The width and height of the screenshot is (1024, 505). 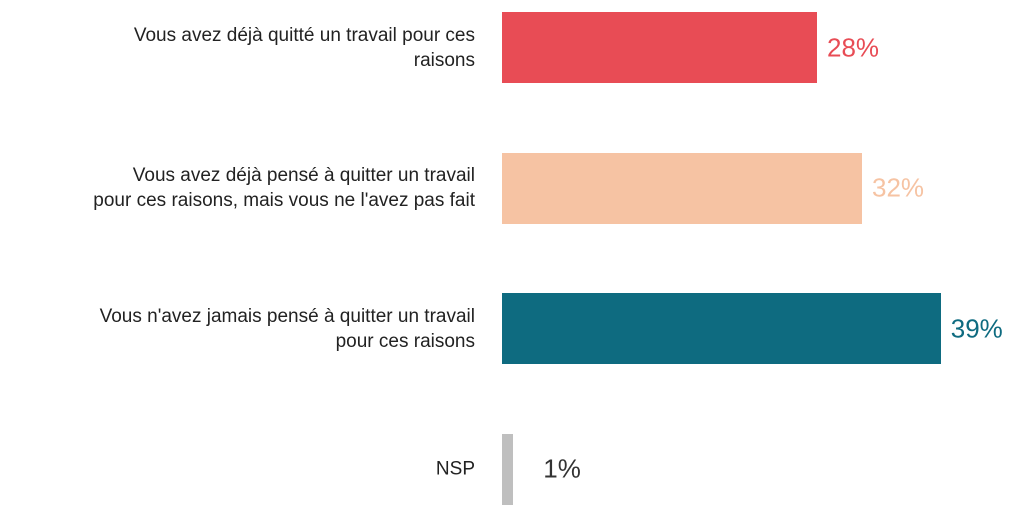 What do you see at coordinates (562, 468) in the screenshot?
I see `value-label: 1%` at bounding box center [562, 468].